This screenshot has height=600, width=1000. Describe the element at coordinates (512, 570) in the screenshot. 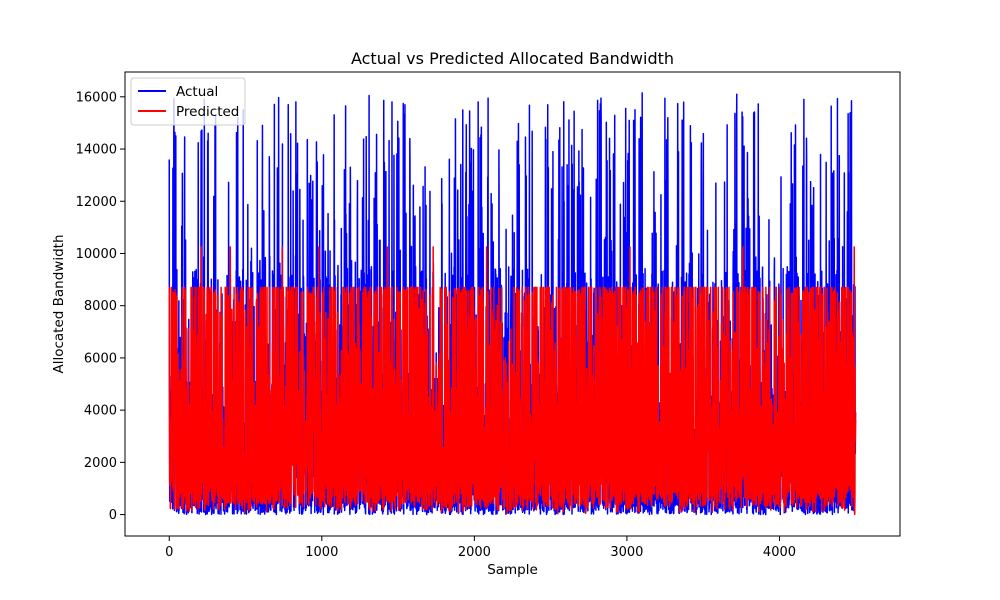

I see `x-axis-label: Sample` at that location.